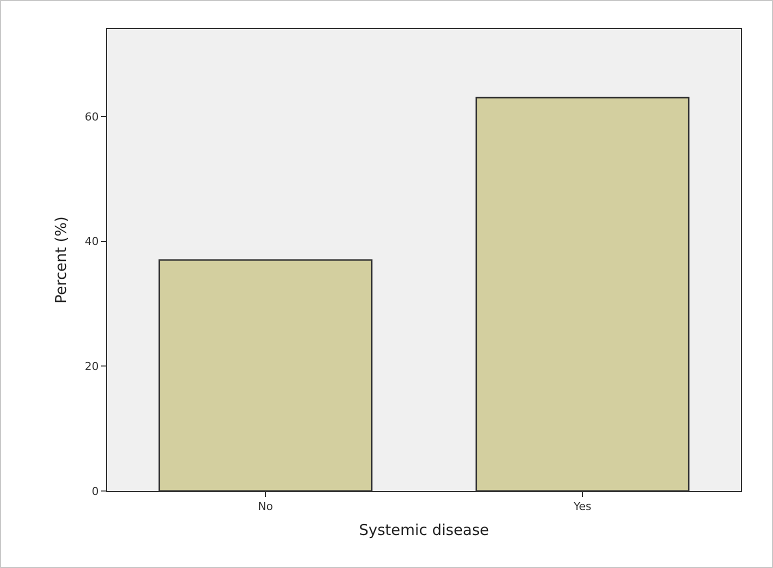 The height and width of the screenshot is (568, 773). I want to click on x-tick-label: Yes, so click(582, 507).